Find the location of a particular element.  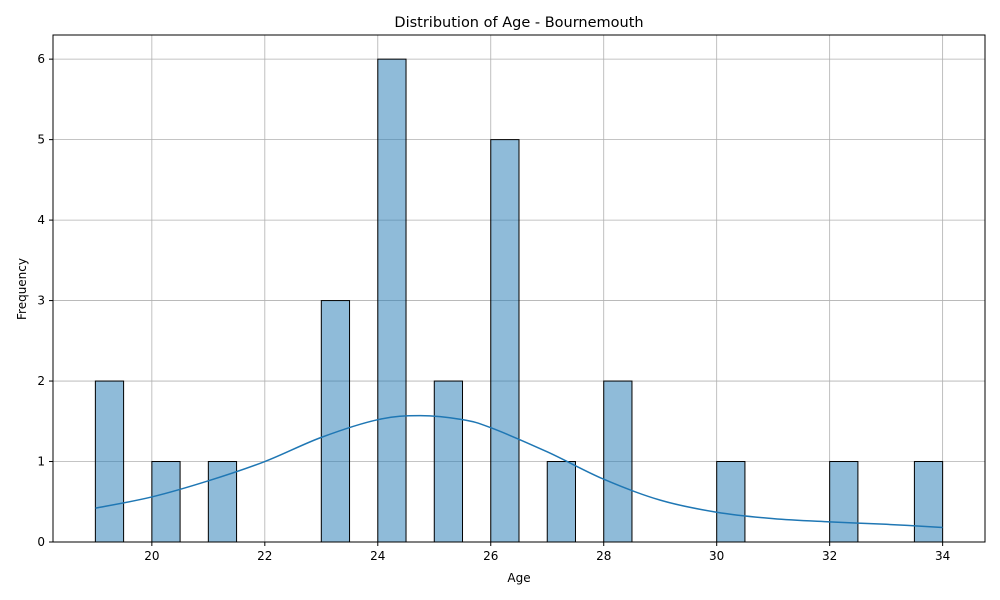

y-tick-label: 6 is located at coordinates (41, 59).